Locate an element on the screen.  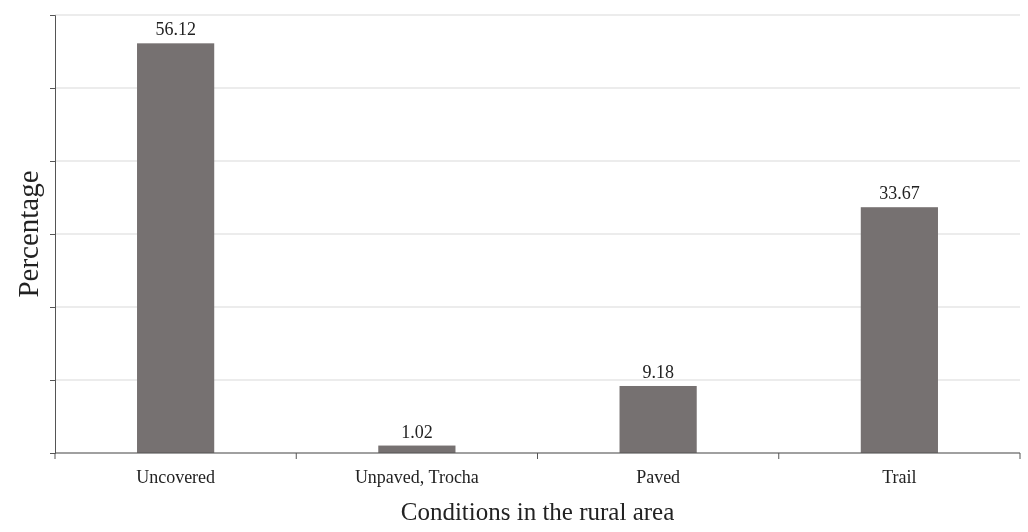
x-tick-label: Uncovered is located at coordinates (176, 477).